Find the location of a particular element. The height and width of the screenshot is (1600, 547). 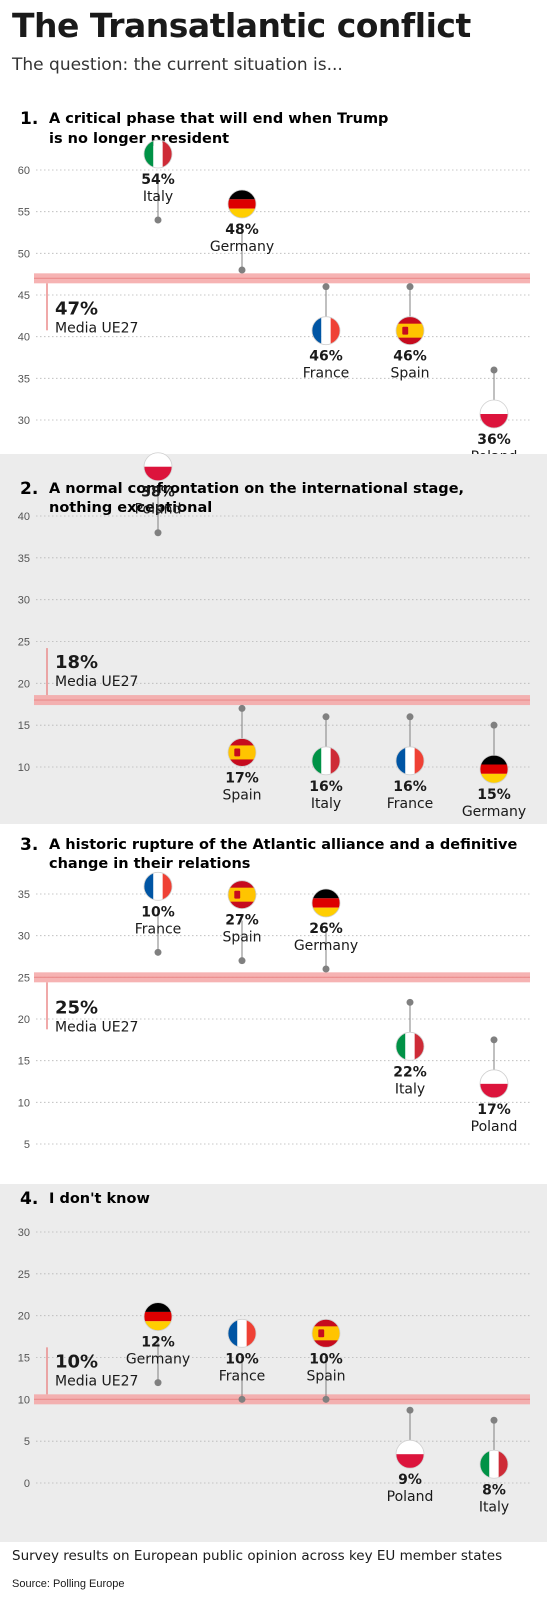

value-label: 27% is located at coordinates (242, 921).